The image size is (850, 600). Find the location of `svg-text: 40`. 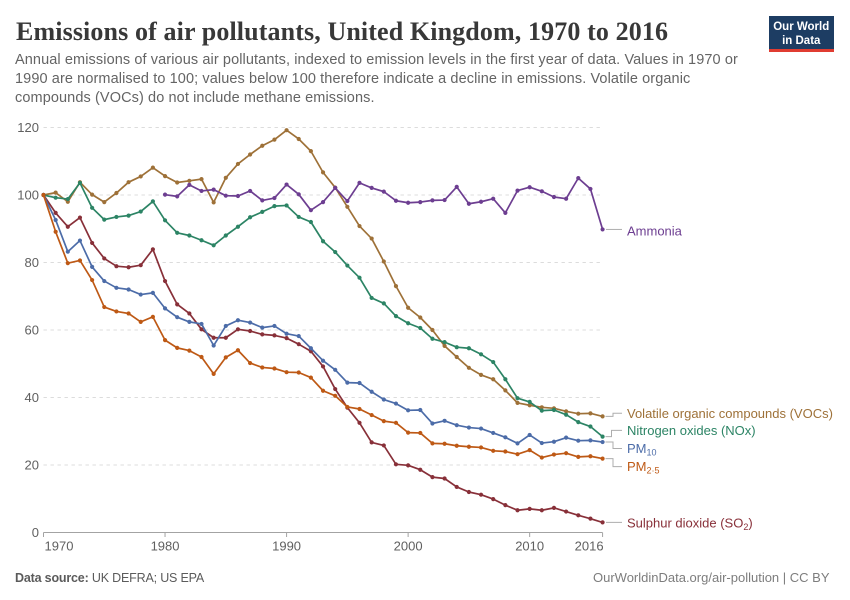

svg-text: 40 is located at coordinates (32, 397).